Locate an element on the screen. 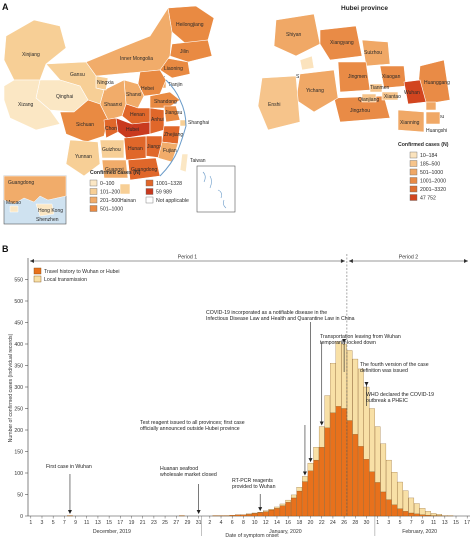 The height and width of the screenshot is (545, 474). china-region-label-yunnan: Yunnan is located at coordinates (83, 157).